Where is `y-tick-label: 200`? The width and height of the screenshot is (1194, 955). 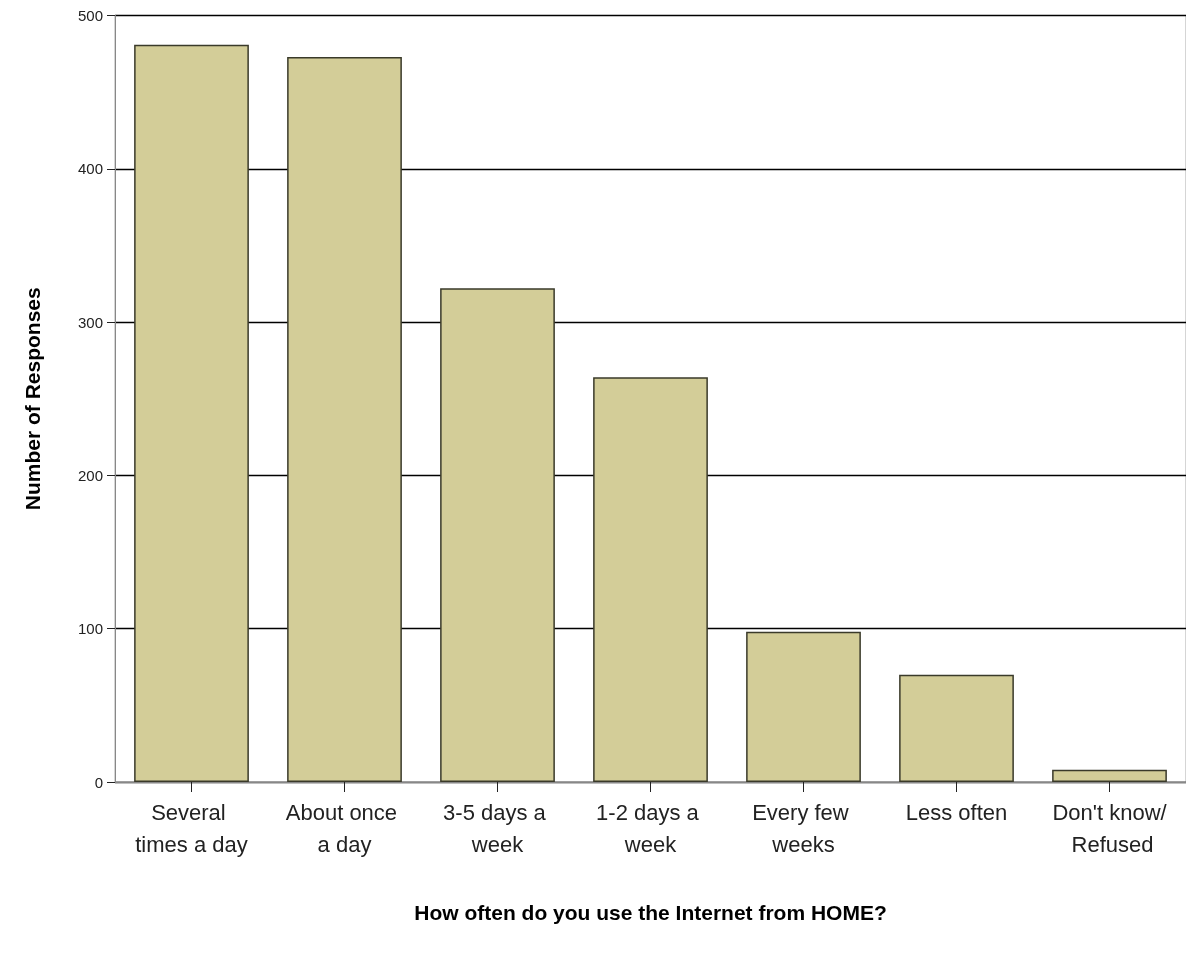
y-tick-label: 200 is located at coordinates (90, 475).